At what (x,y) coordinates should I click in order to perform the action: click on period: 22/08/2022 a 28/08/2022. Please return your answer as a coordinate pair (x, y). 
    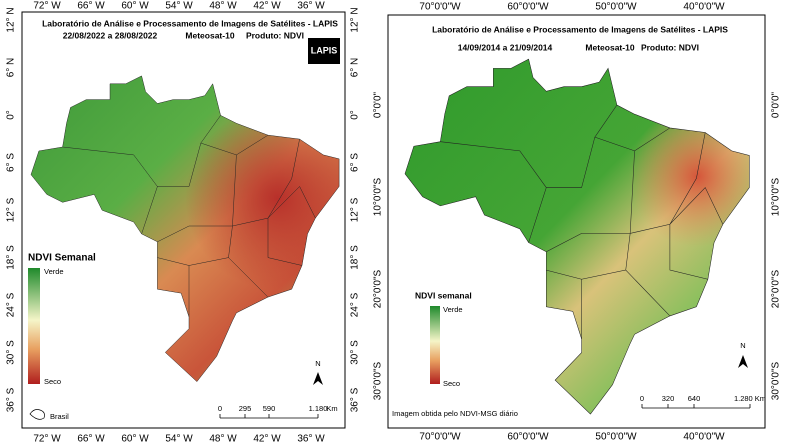
    Looking at the image, I should click on (110, 35).